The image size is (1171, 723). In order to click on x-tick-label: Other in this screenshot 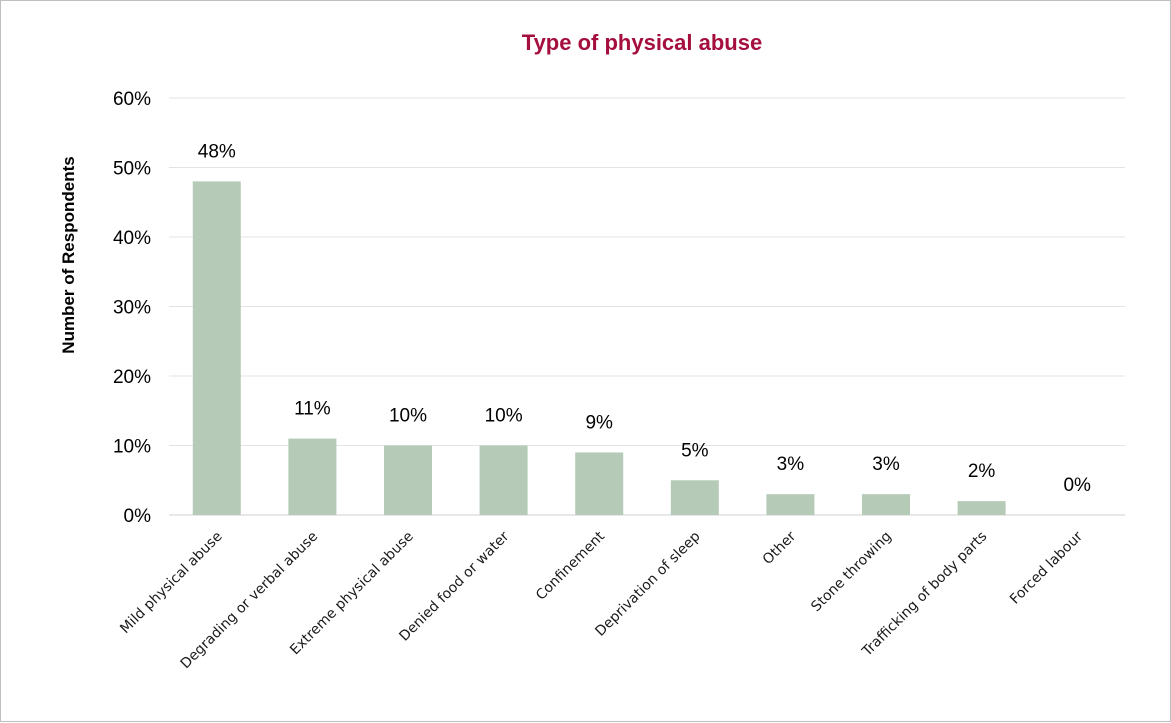, I will do `click(780, 548)`.